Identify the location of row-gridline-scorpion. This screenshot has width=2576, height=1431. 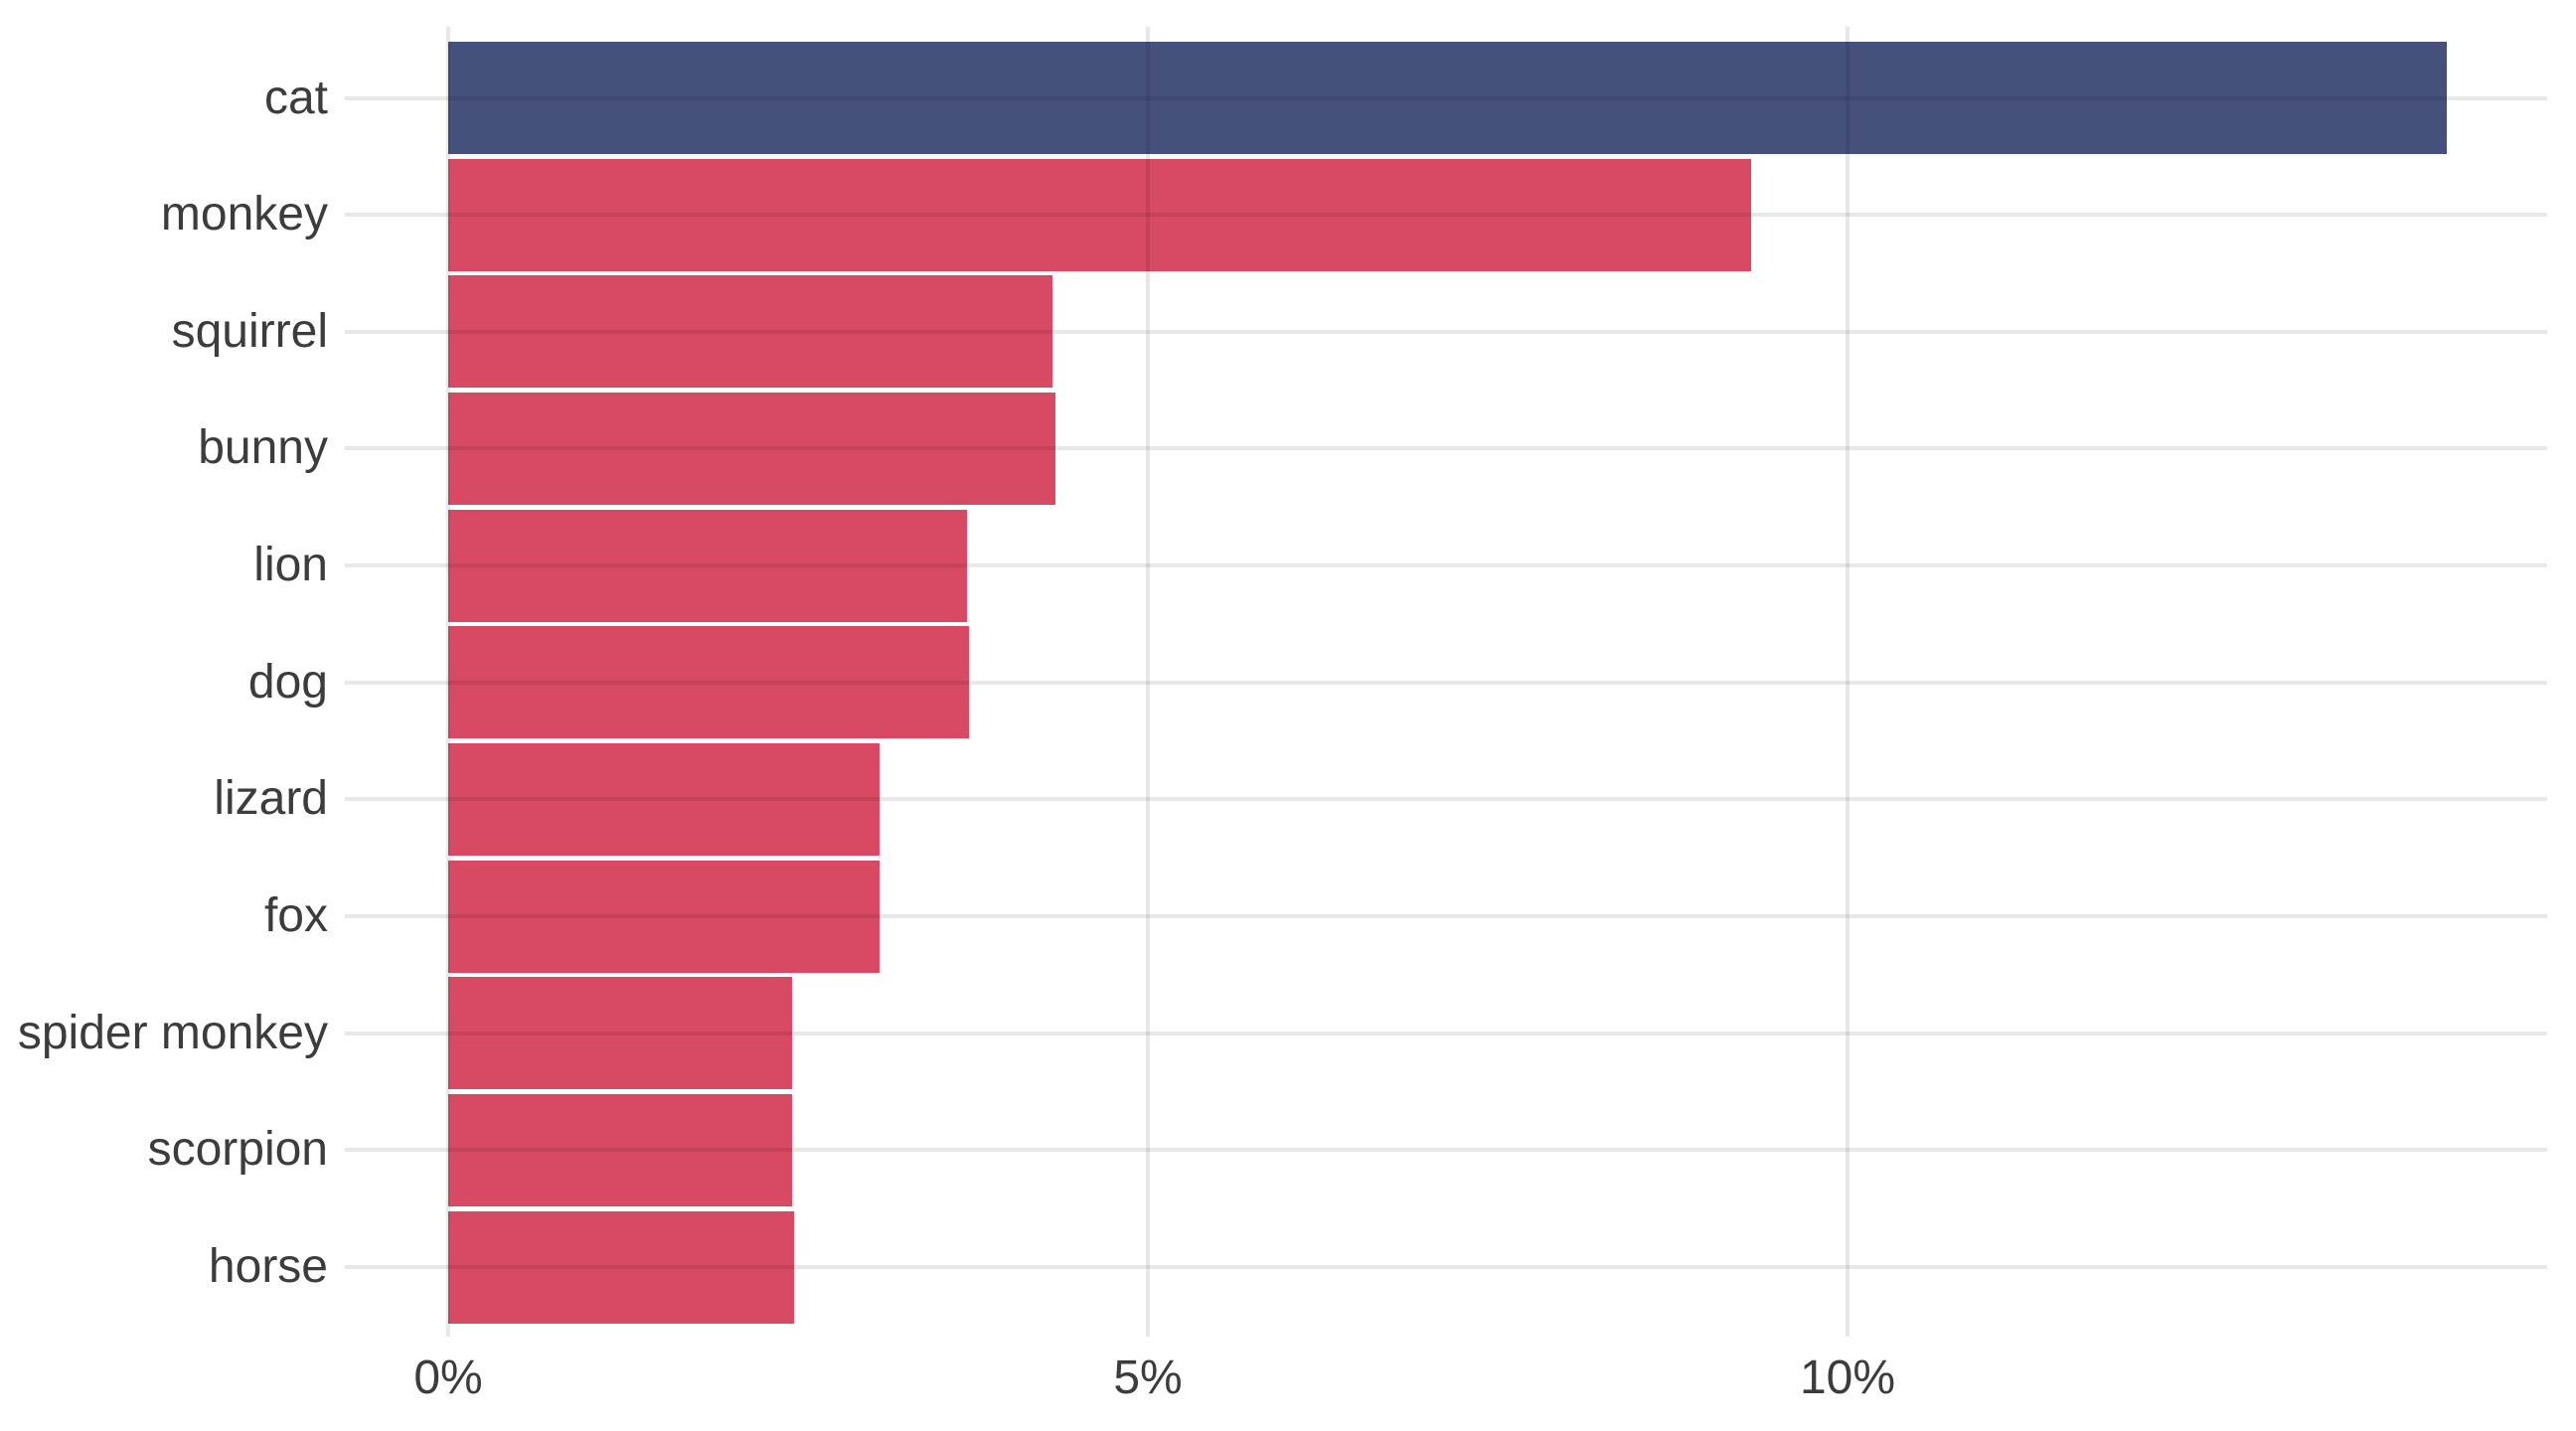
(1446, 1150).